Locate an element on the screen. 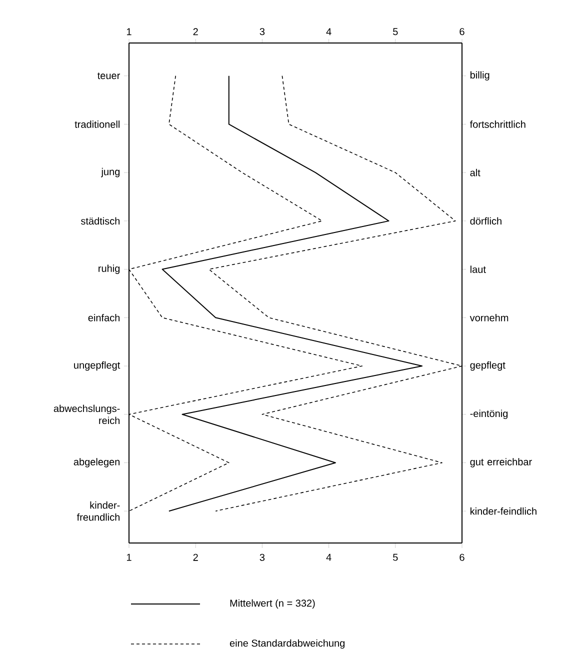 This screenshot has width=572, height=652. y2-tick-label: billig is located at coordinates (480, 76).